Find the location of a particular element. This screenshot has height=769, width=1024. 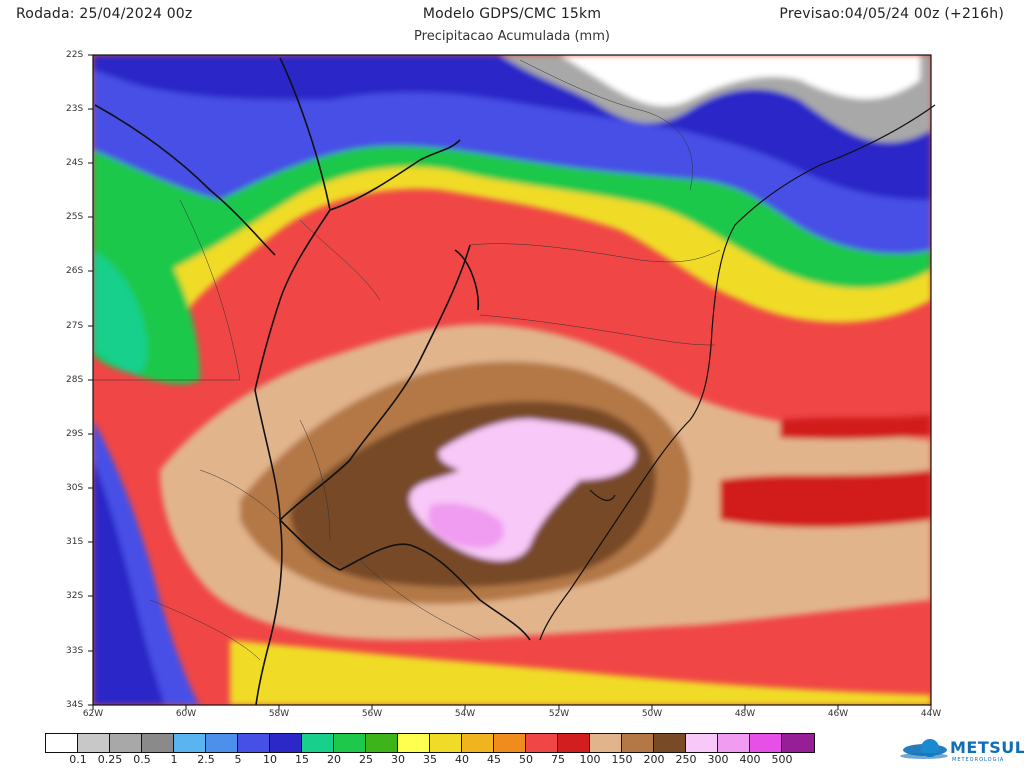

color-legend is located at coordinates (430, 743).